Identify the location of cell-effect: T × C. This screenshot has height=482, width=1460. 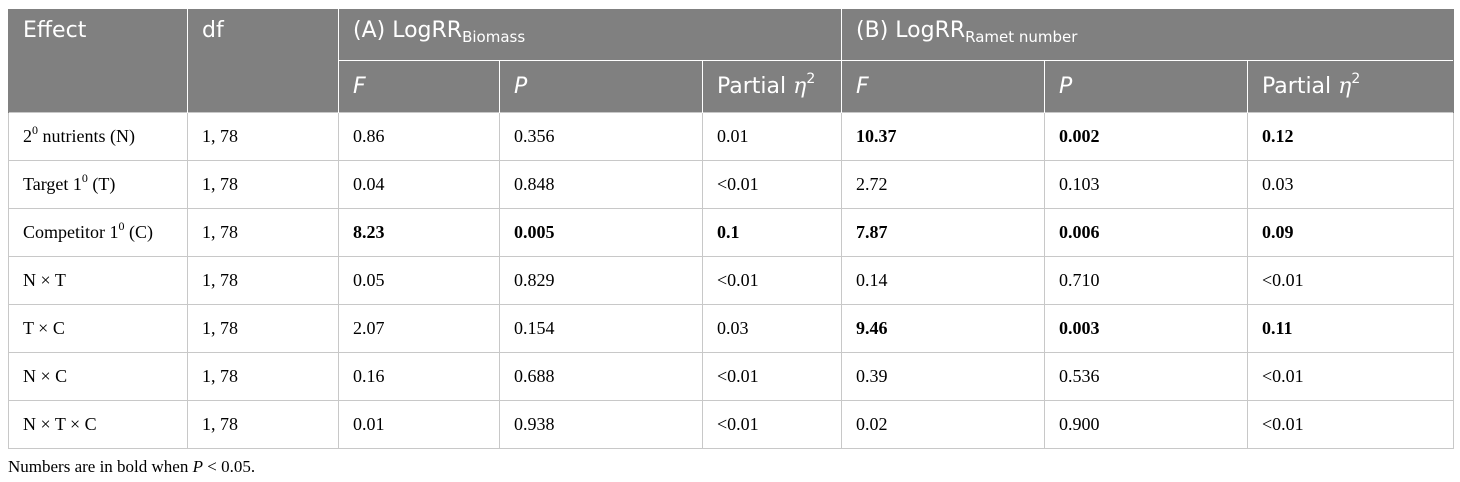
(98, 328).